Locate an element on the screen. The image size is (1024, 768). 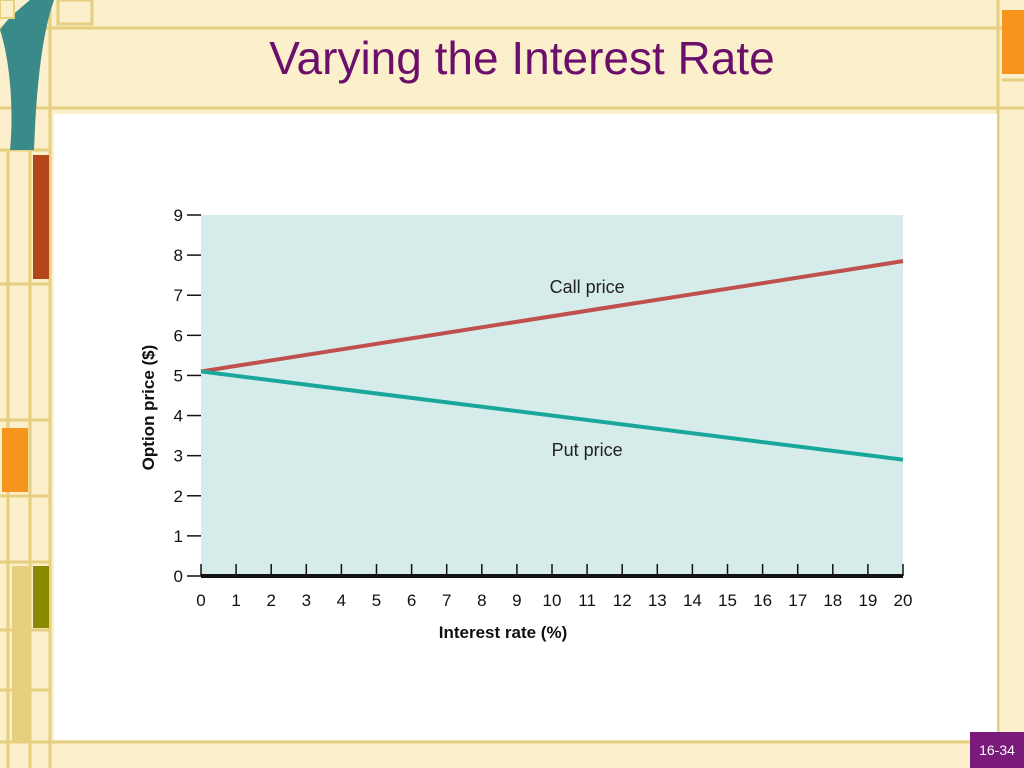
rust-accent-bar is located at coordinates (41, 217).